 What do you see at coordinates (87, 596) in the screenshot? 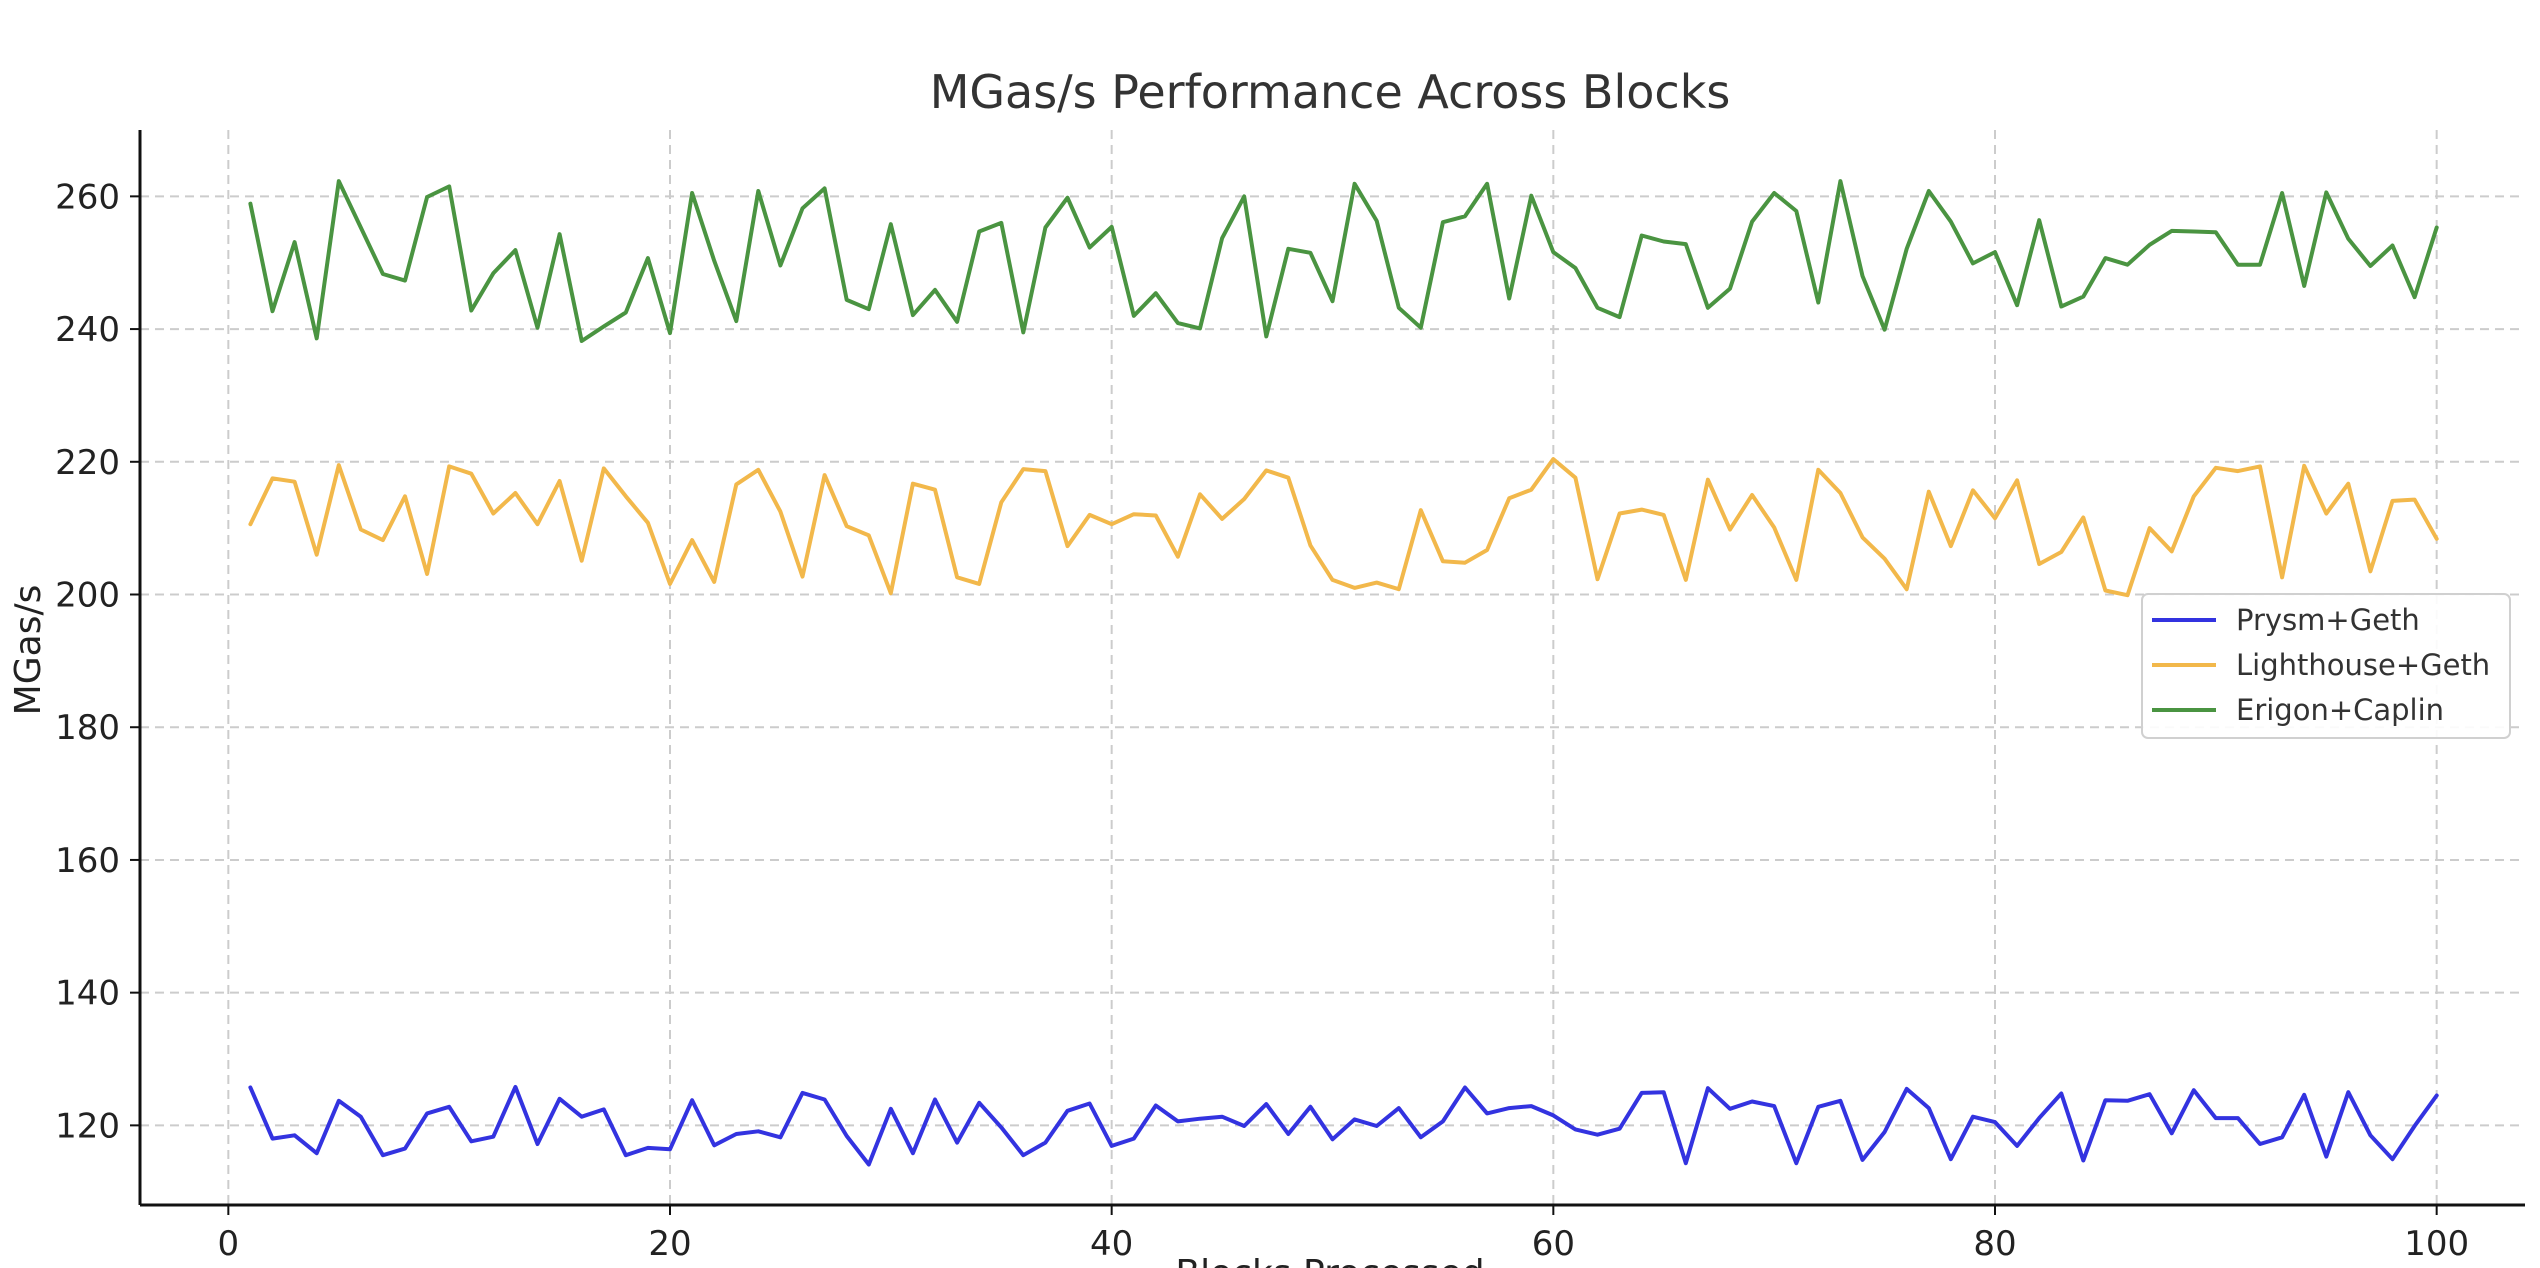
I see `y-tick-label: 200` at bounding box center [87, 596].